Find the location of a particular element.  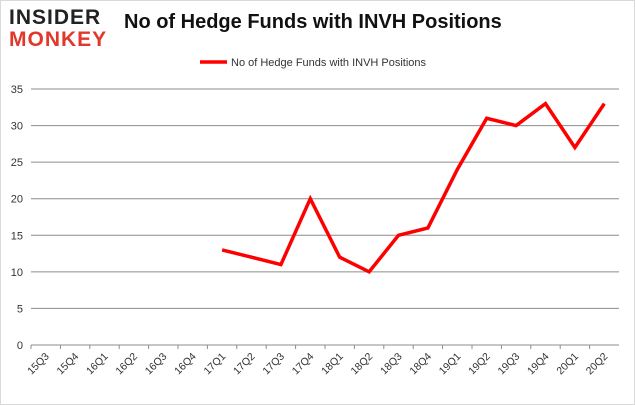

x-tick-label: 19Q3 is located at coordinates (509, 364).